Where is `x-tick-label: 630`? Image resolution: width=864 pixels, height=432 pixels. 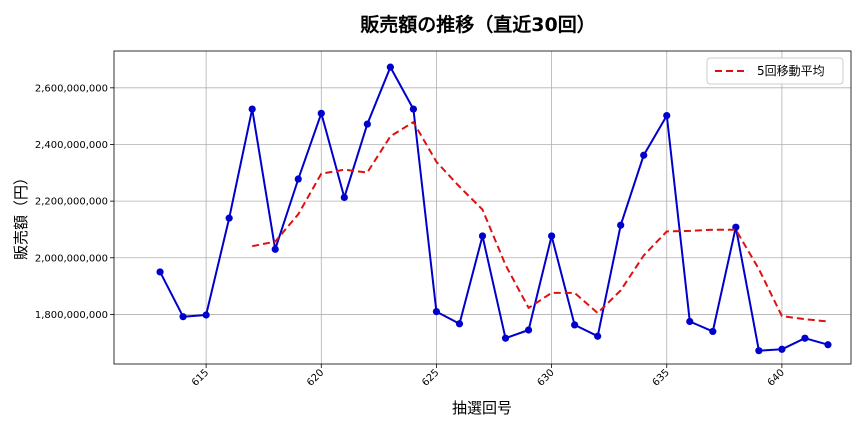
x-tick-label: 630 is located at coordinates (545, 377).